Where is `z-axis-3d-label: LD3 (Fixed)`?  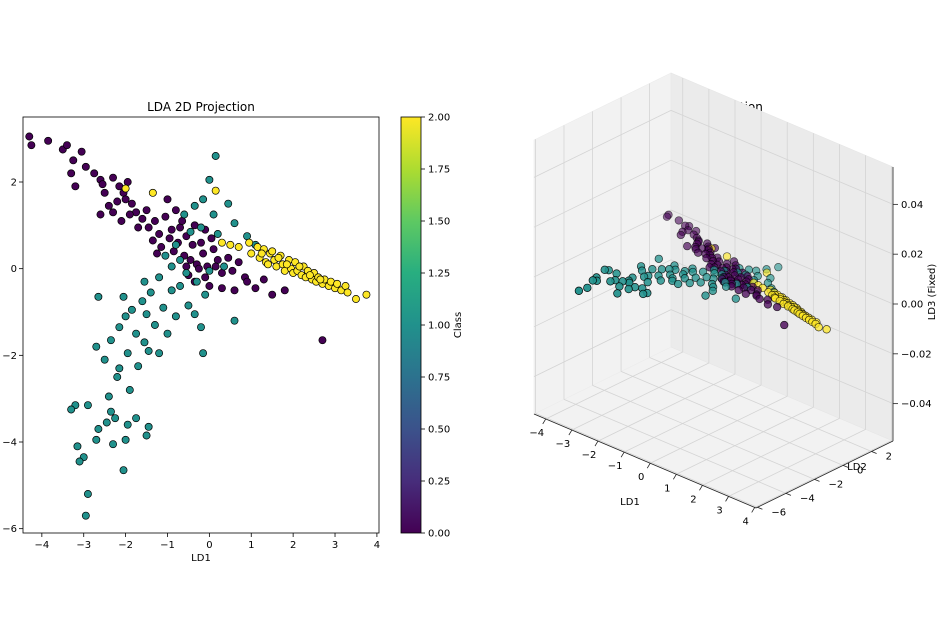
z-axis-3d-label: LD3 (Fixed) is located at coordinates (932, 292).